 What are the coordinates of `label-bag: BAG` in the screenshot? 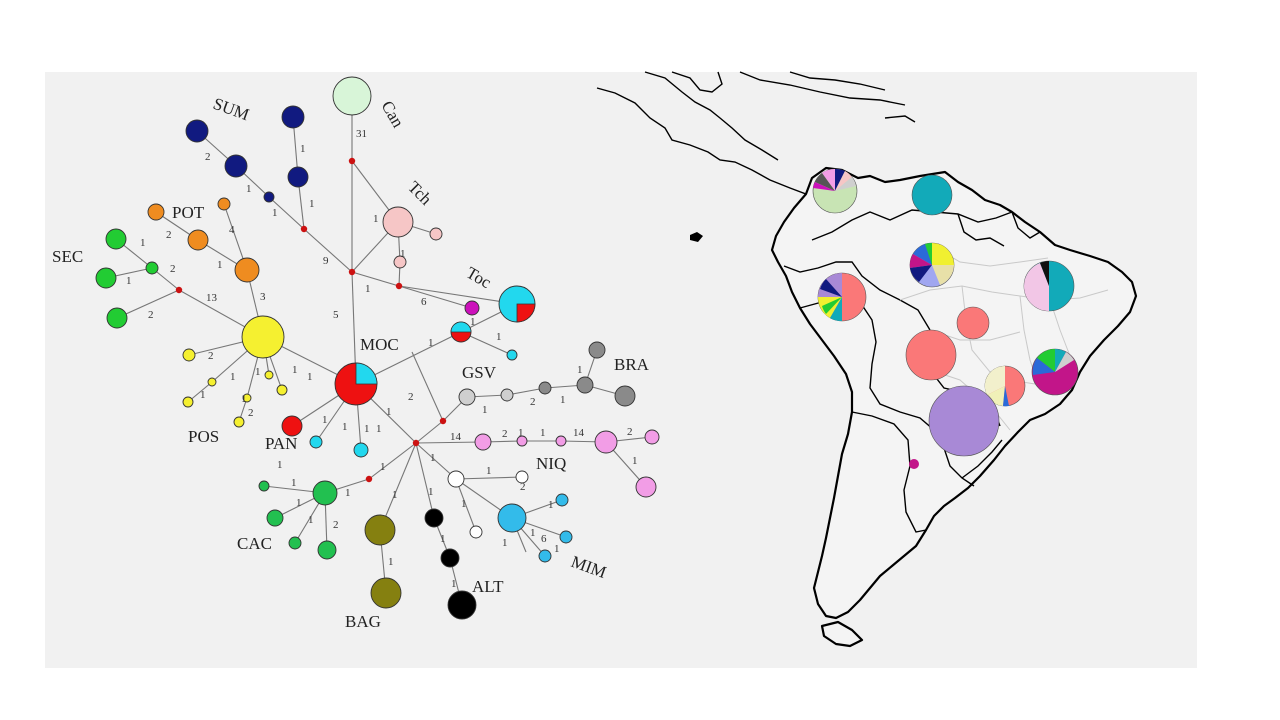 It's located at (363, 621).